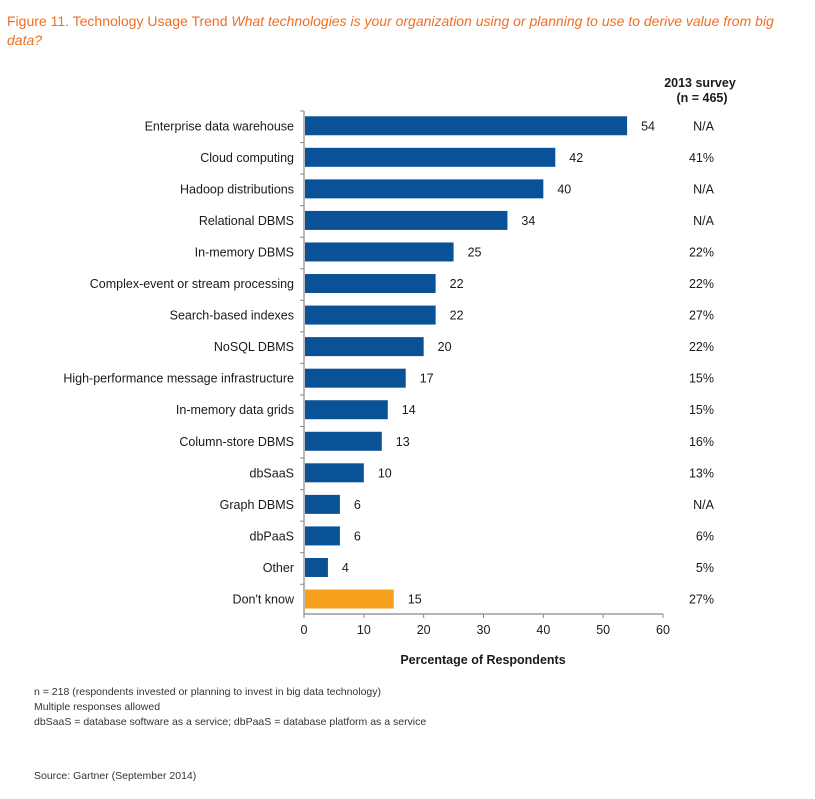  I want to click on category-label: Complex-event or stream processing, so click(192, 284).